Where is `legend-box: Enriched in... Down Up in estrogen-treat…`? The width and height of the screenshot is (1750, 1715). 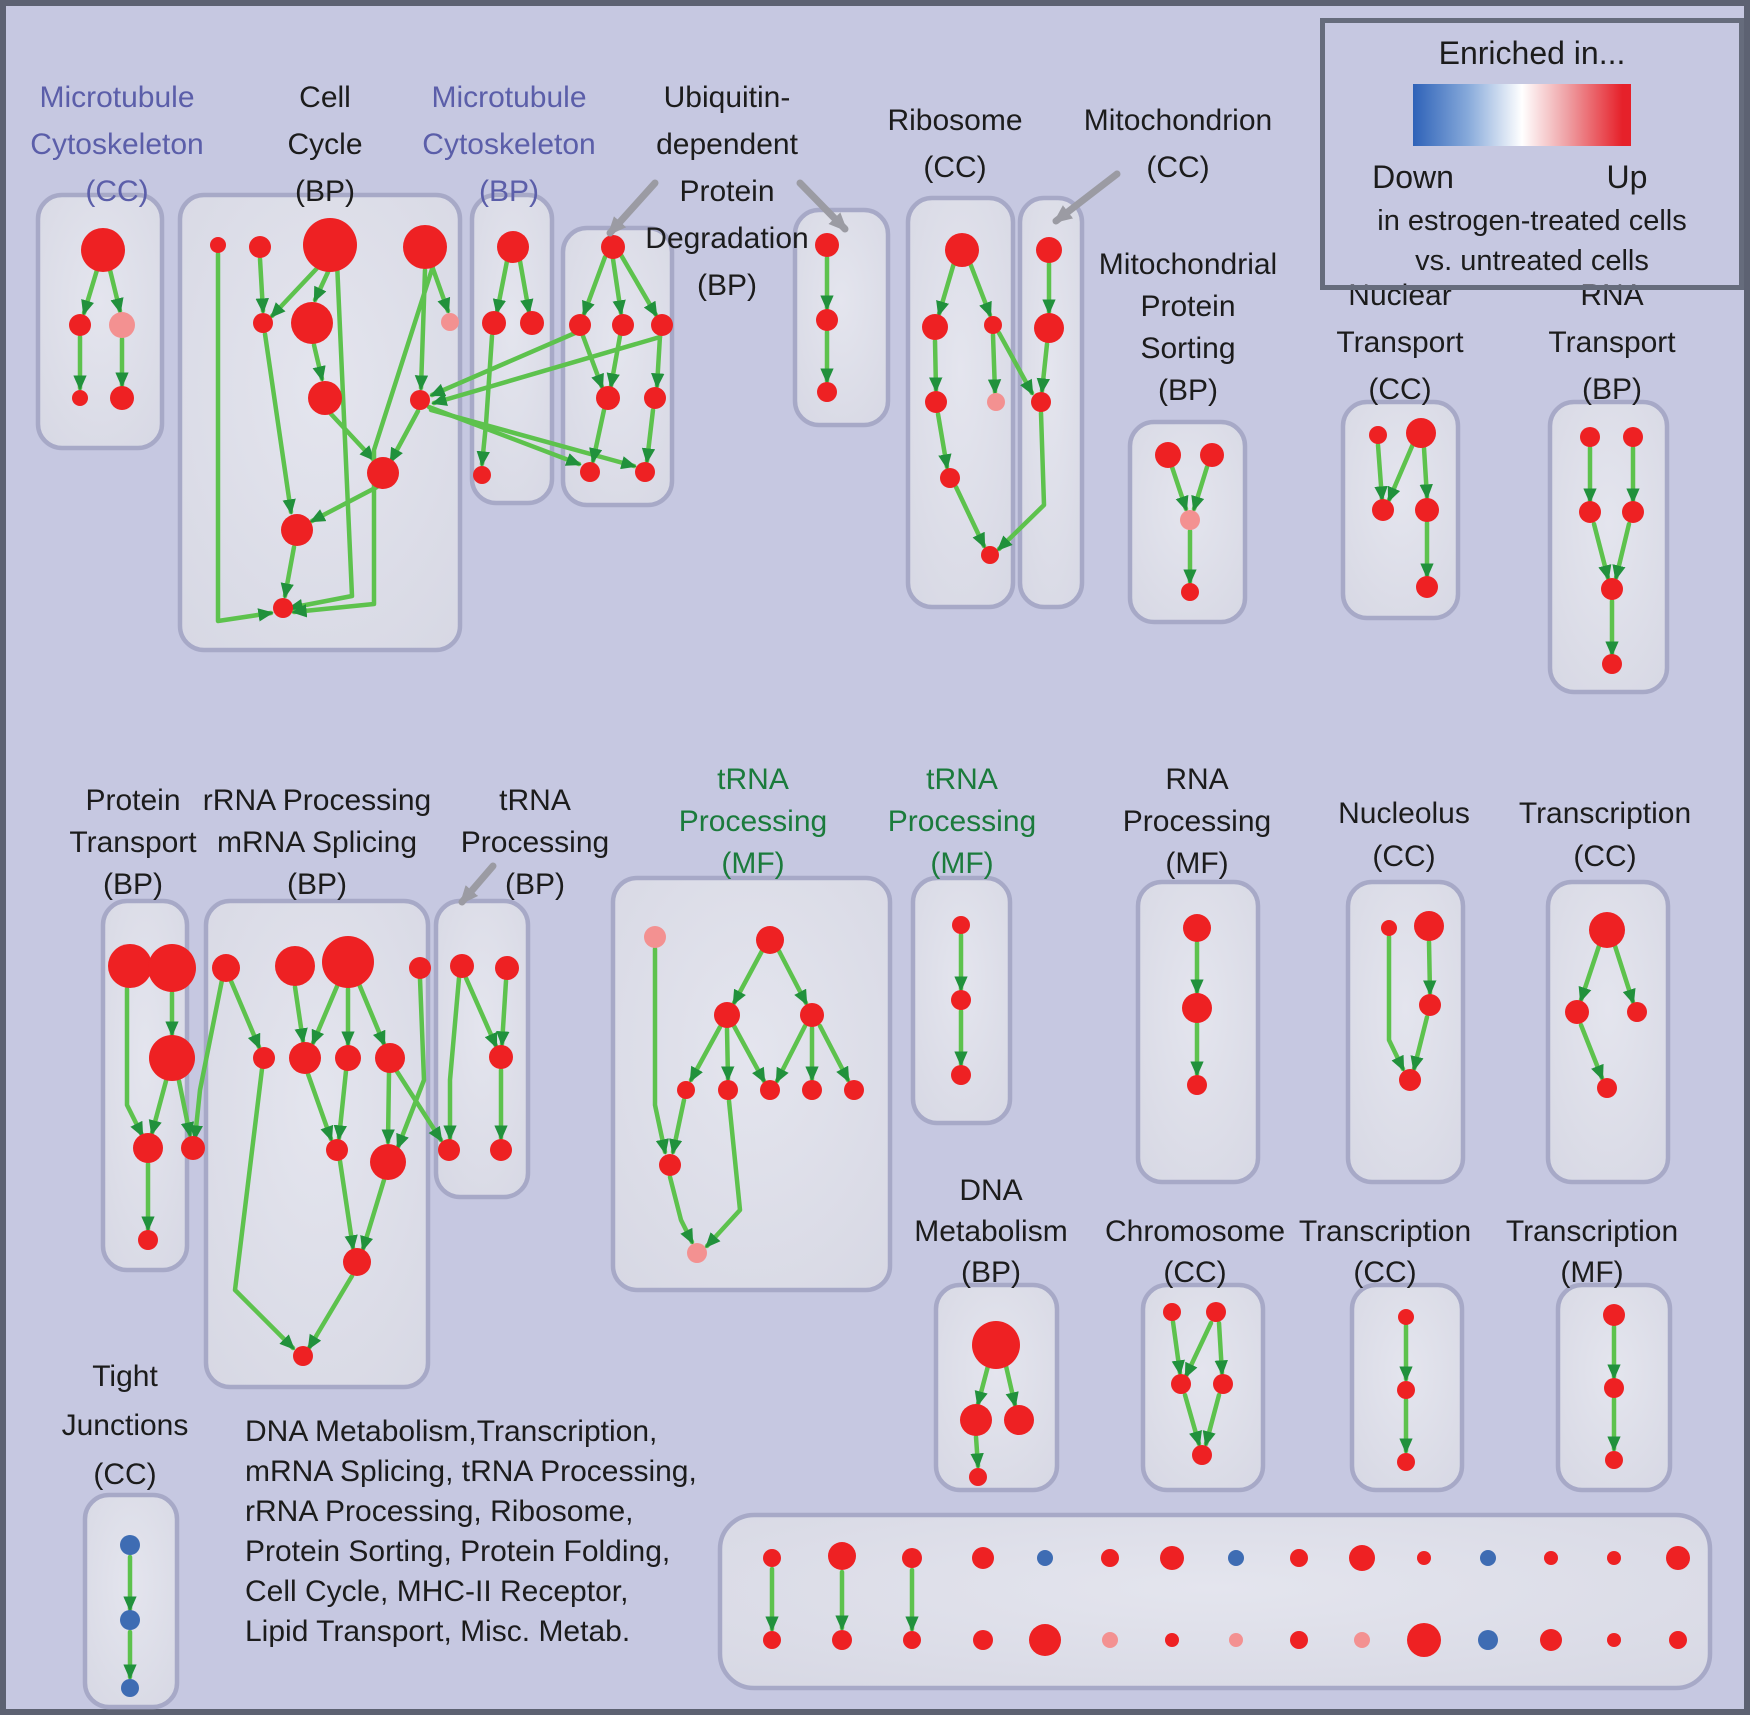
legend-box: Enriched in... Down Up in estrogen-treat… is located at coordinates (1532, 154).